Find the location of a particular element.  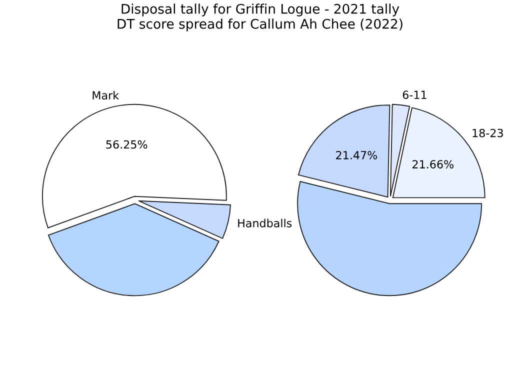

slice-label: 18-23 is located at coordinates (487, 133).